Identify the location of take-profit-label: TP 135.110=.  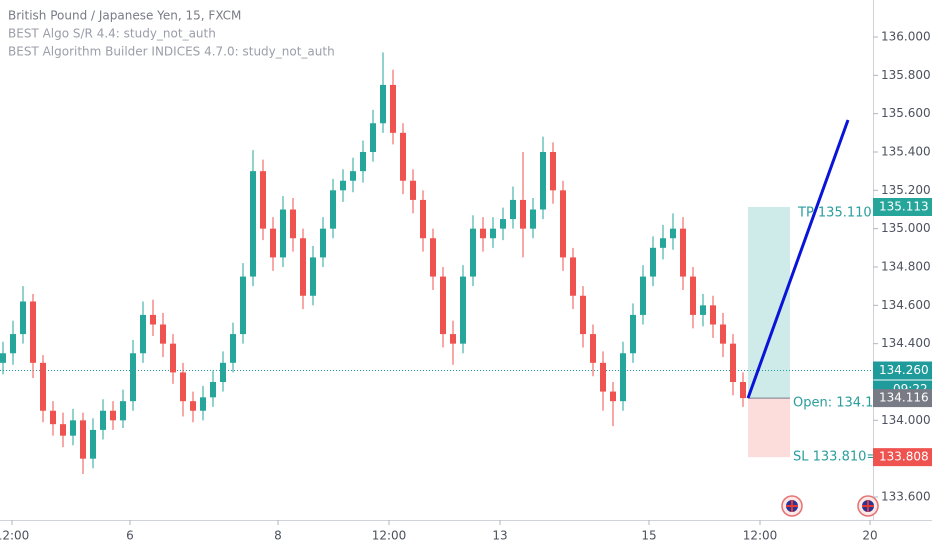
(840, 213).